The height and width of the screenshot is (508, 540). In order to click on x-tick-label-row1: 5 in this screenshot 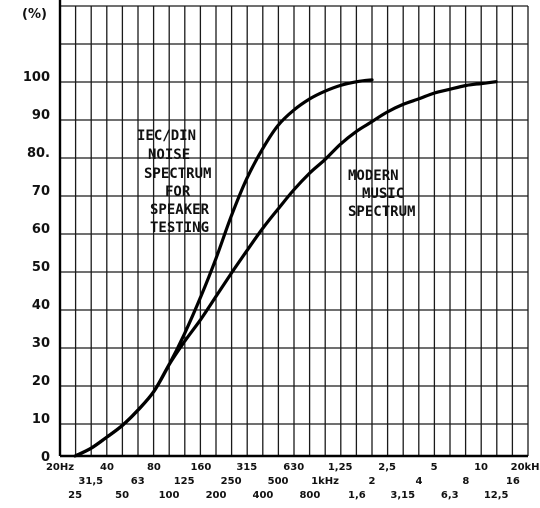, I will do `click(434, 467)`.